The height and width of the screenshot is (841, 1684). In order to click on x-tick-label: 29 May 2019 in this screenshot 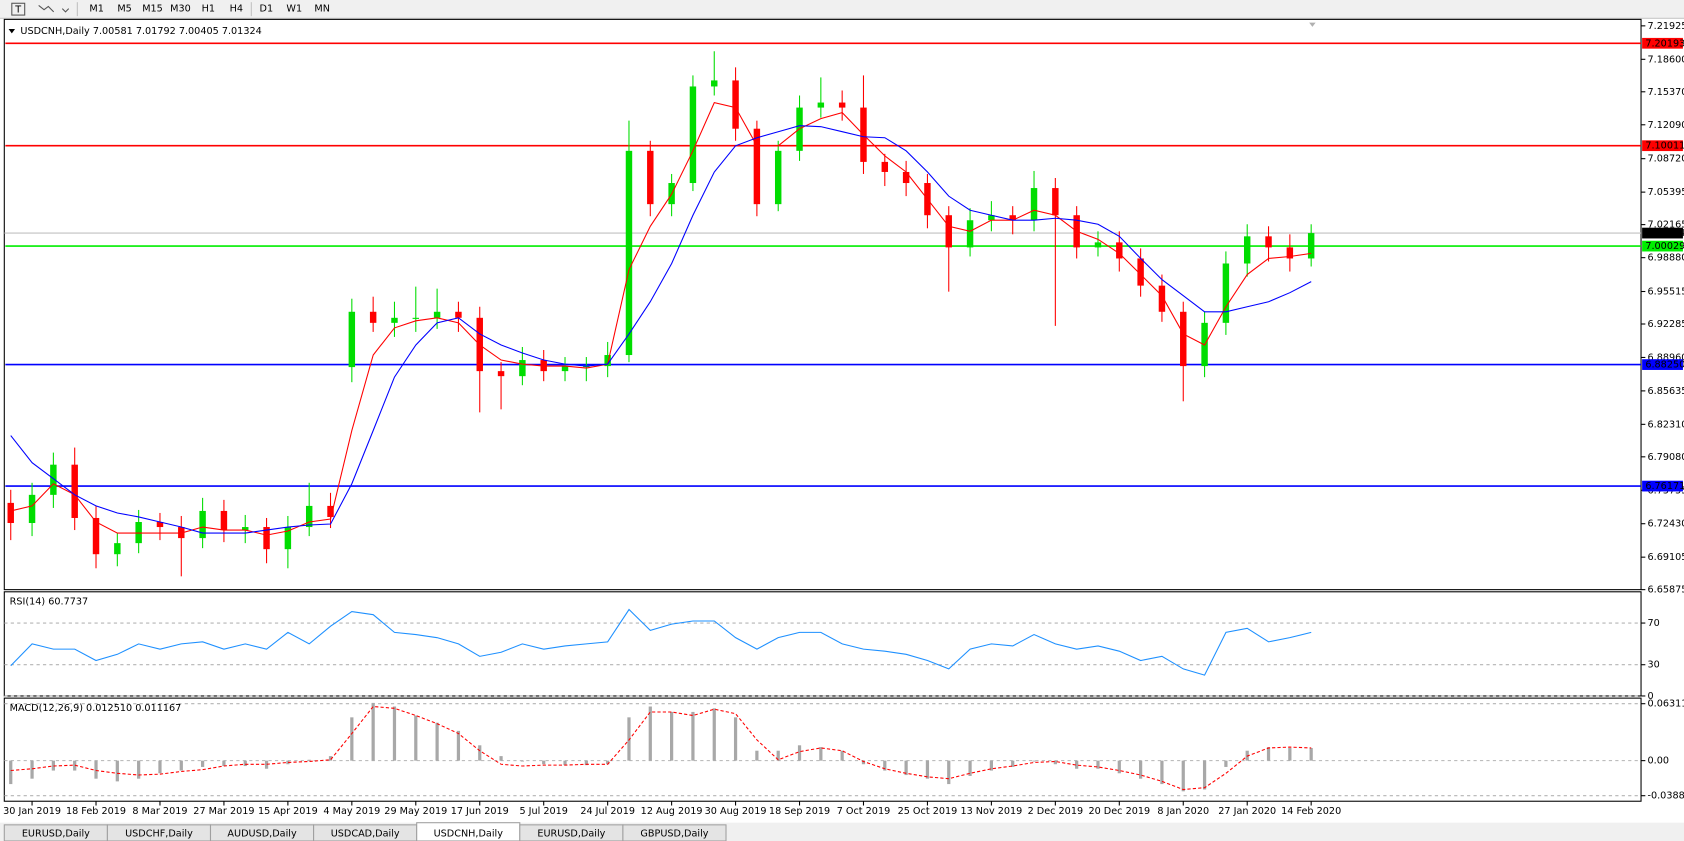, I will do `click(415, 811)`.